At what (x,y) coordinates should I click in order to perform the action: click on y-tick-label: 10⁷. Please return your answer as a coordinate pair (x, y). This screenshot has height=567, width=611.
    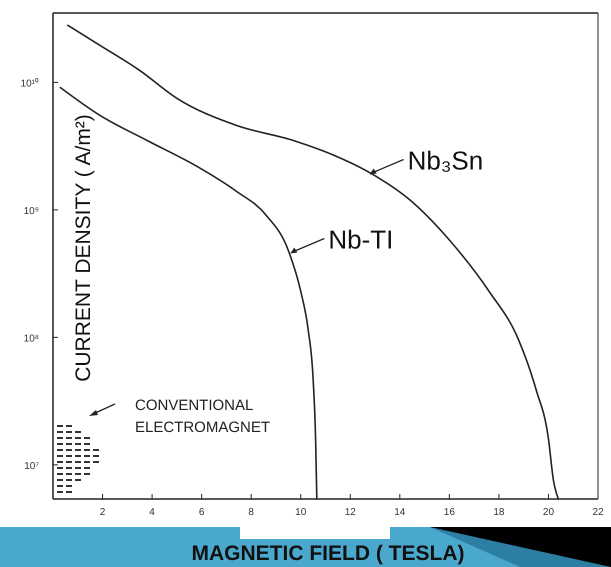
    Looking at the image, I should click on (32, 466).